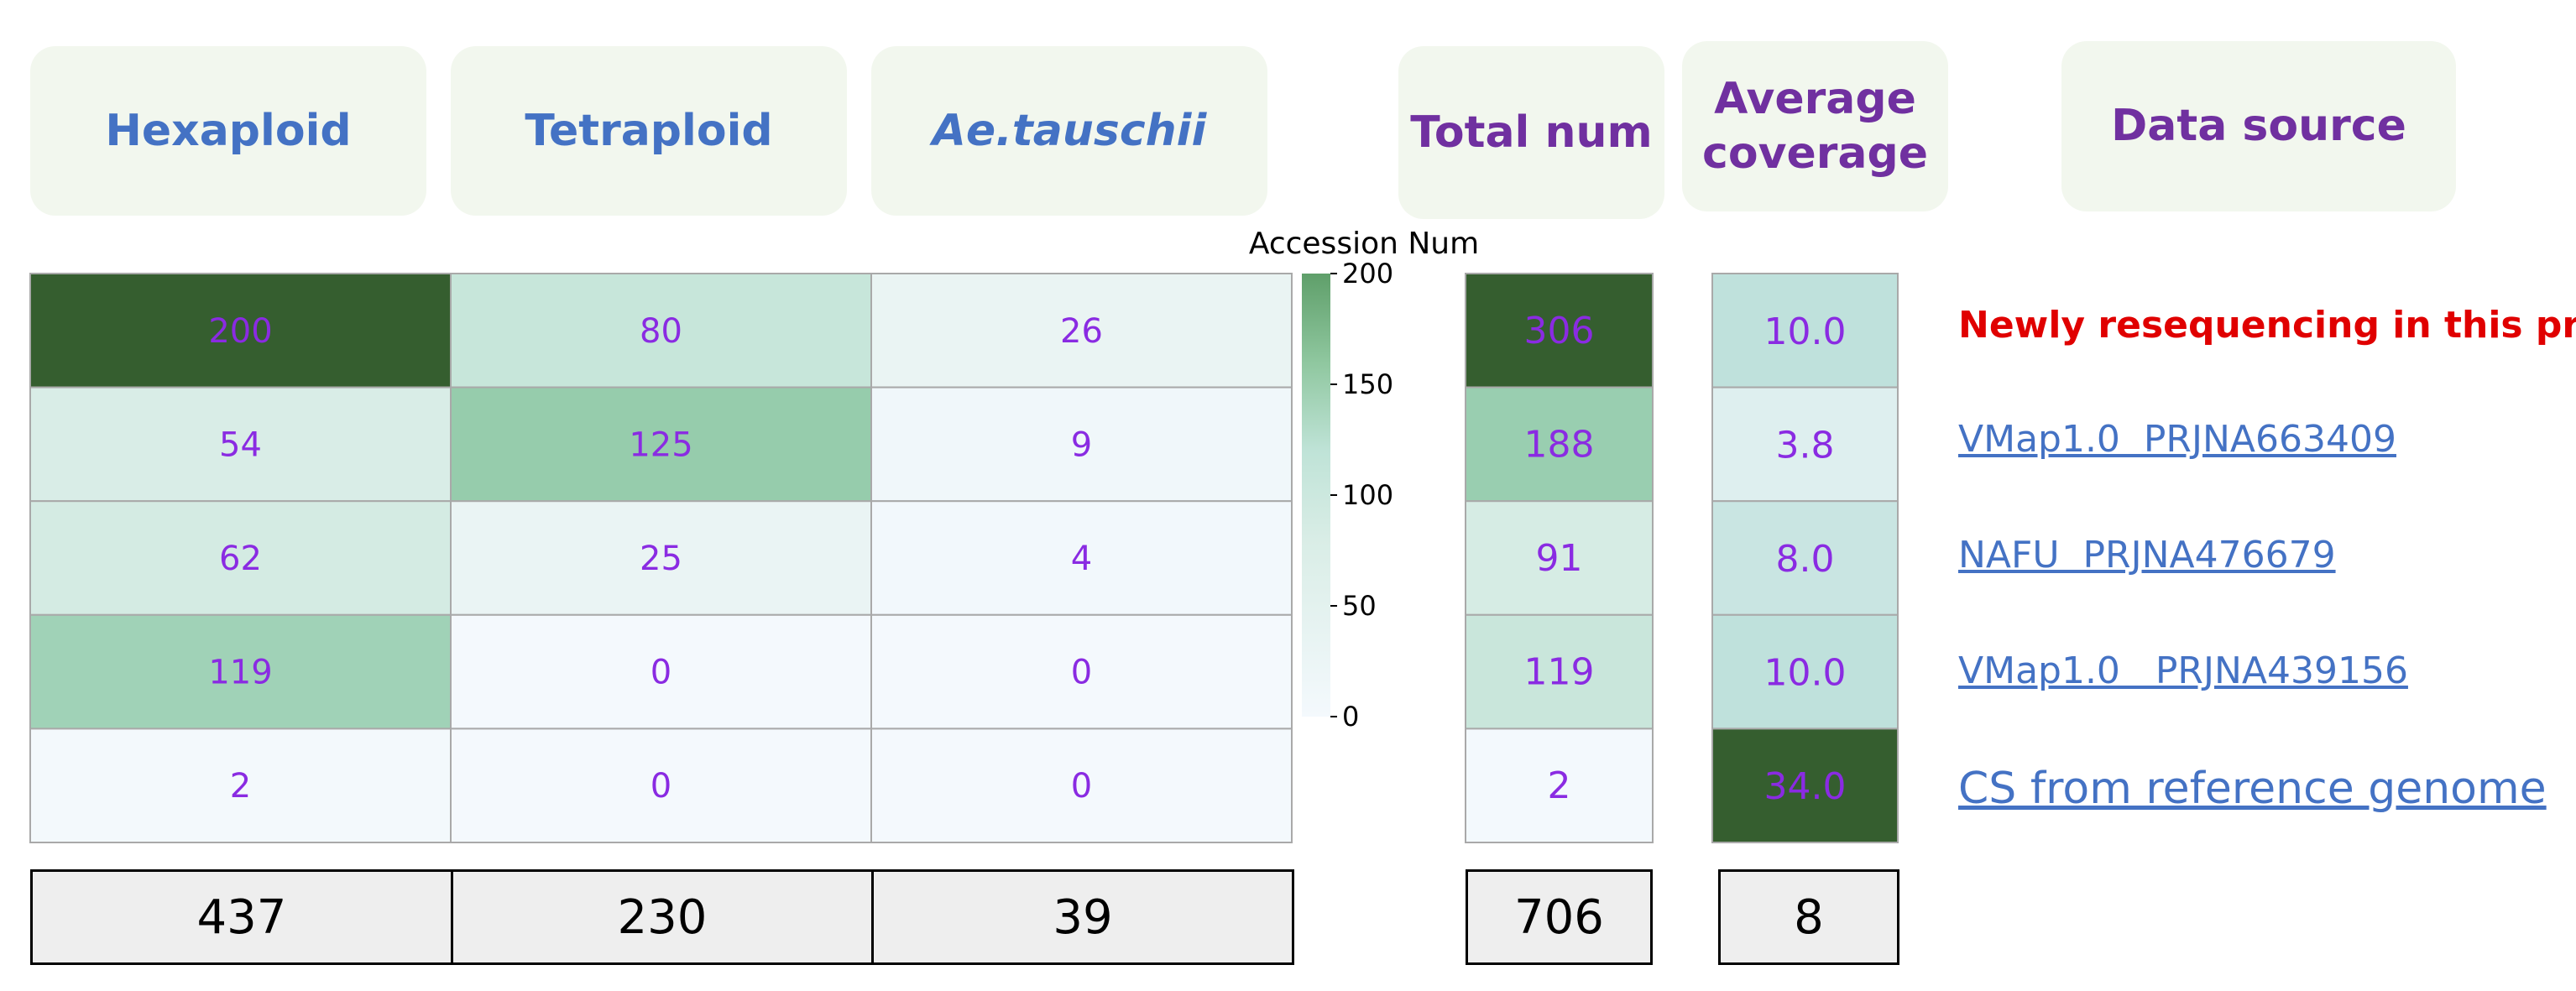  I want to click on total-value-2: 91, so click(1559, 559).